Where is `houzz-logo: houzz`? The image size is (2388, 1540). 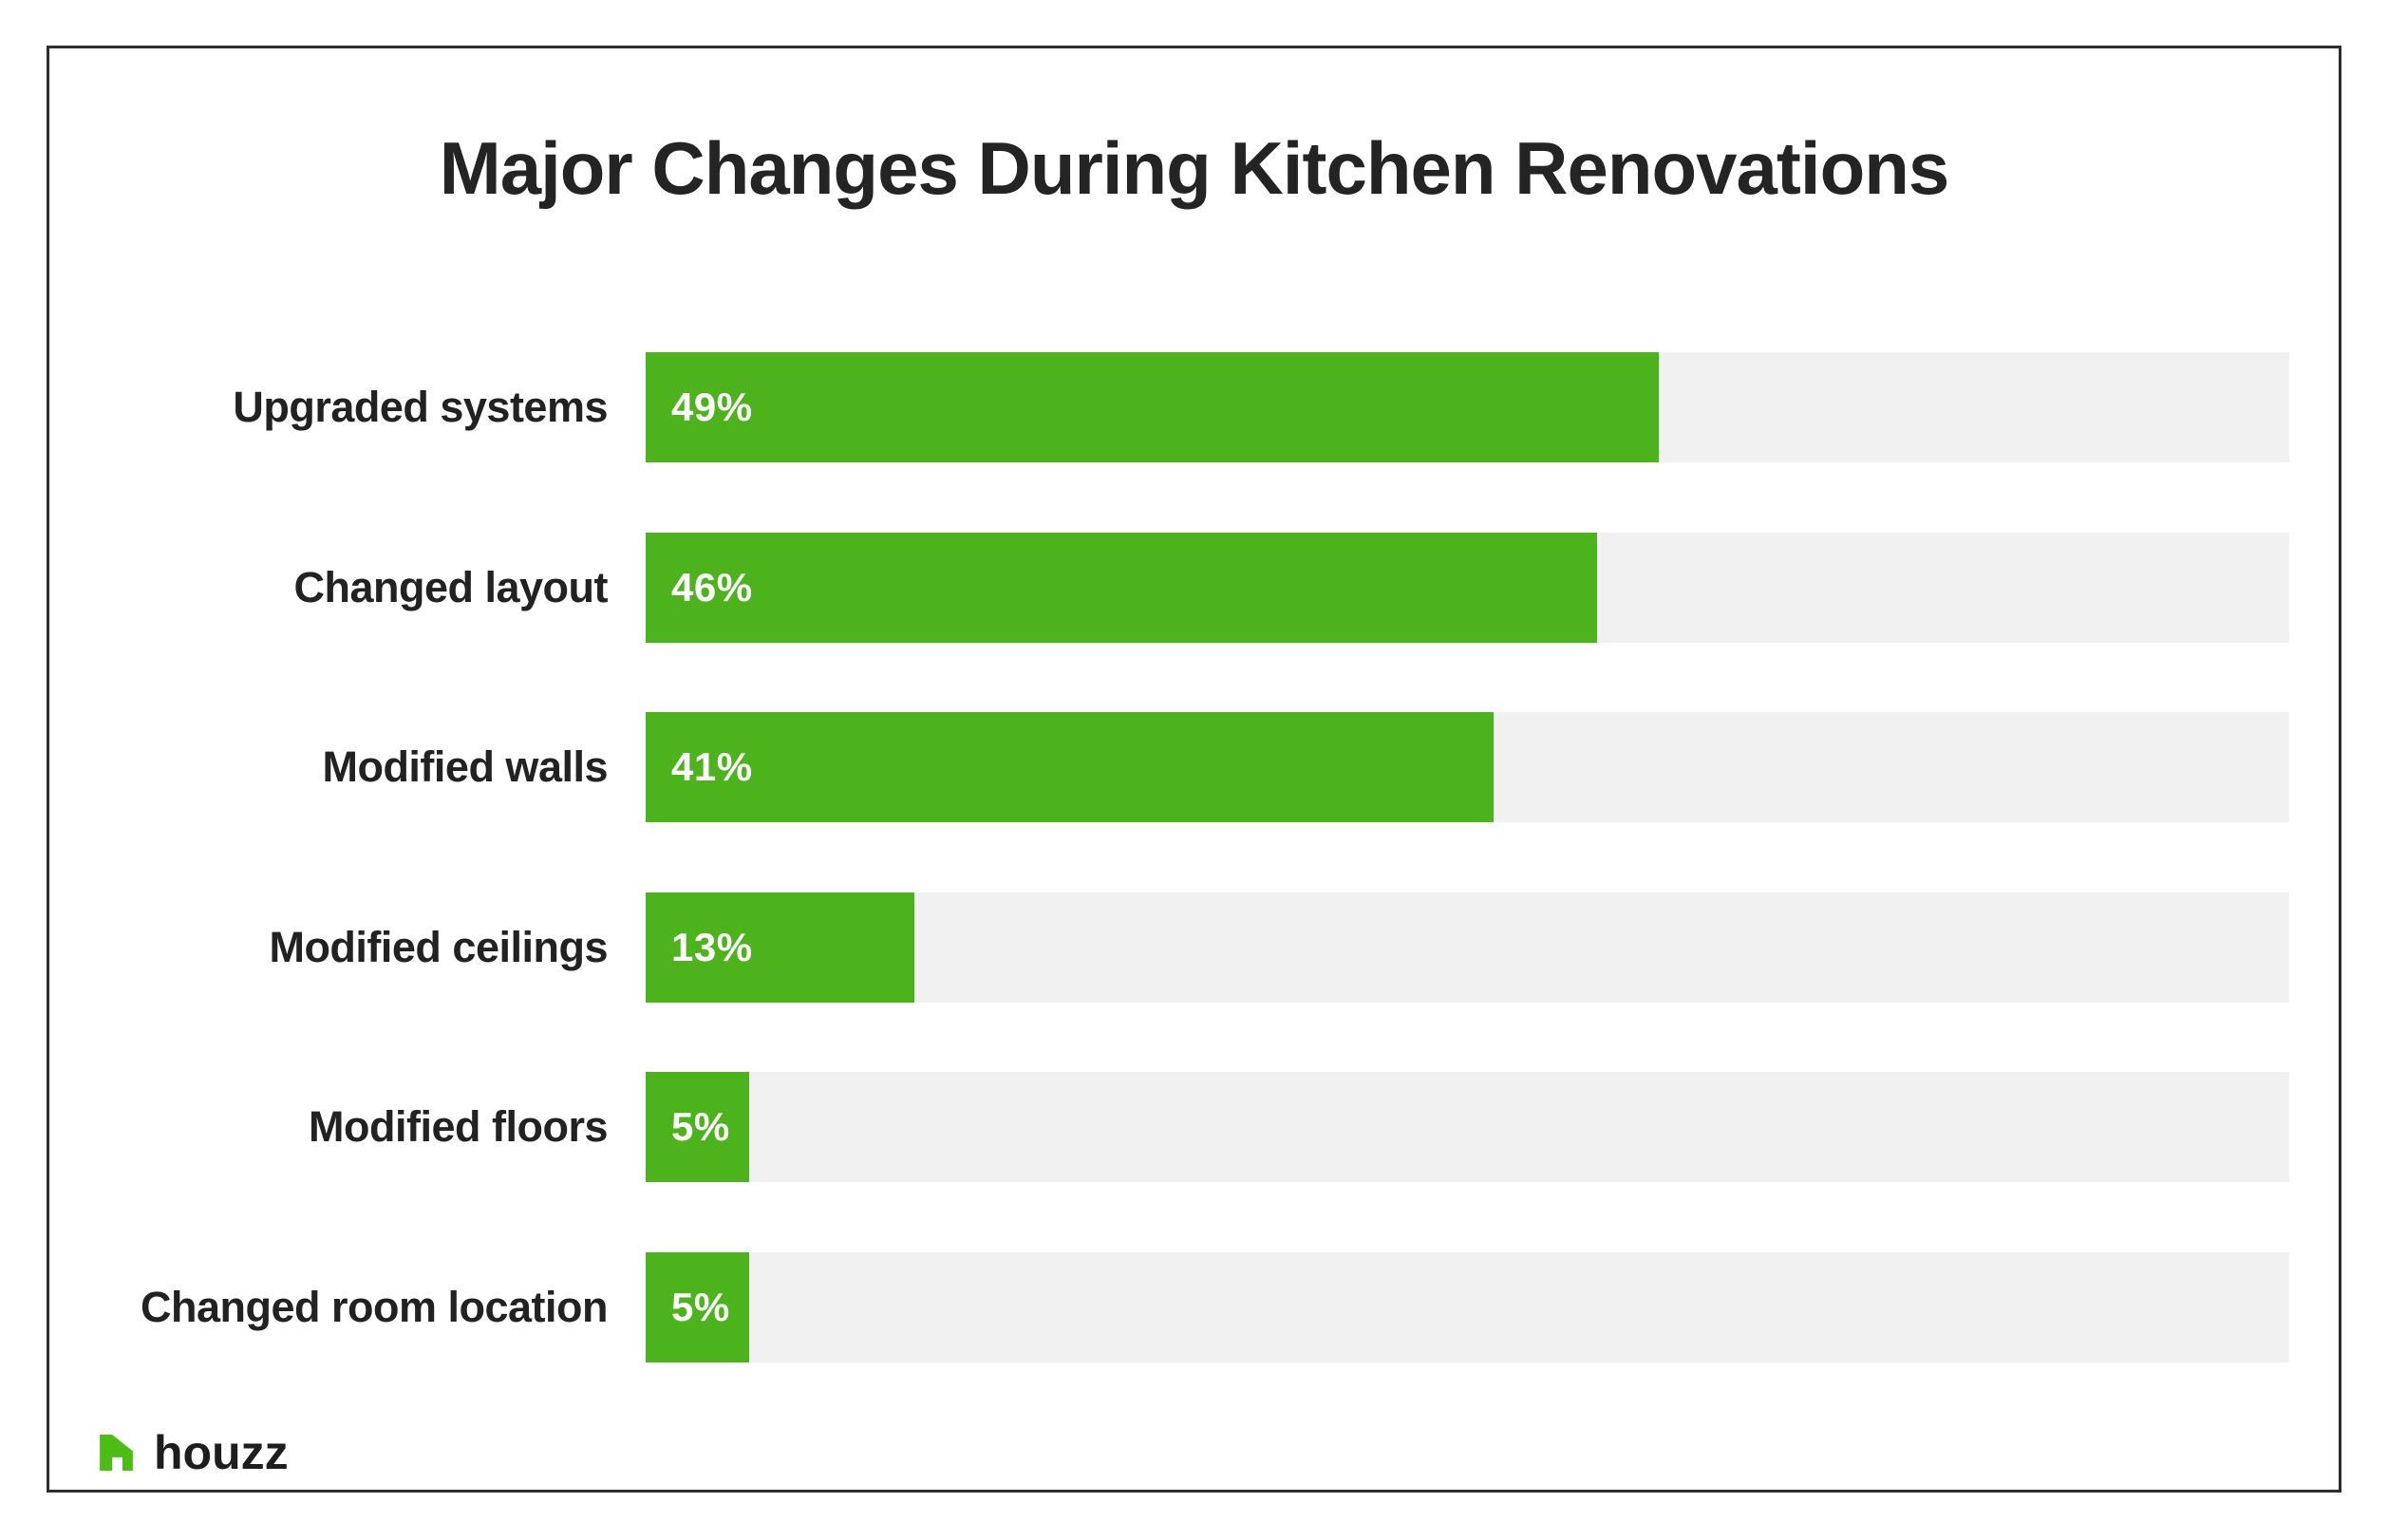 houzz-logo: houzz is located at coordinates (194, 1453).